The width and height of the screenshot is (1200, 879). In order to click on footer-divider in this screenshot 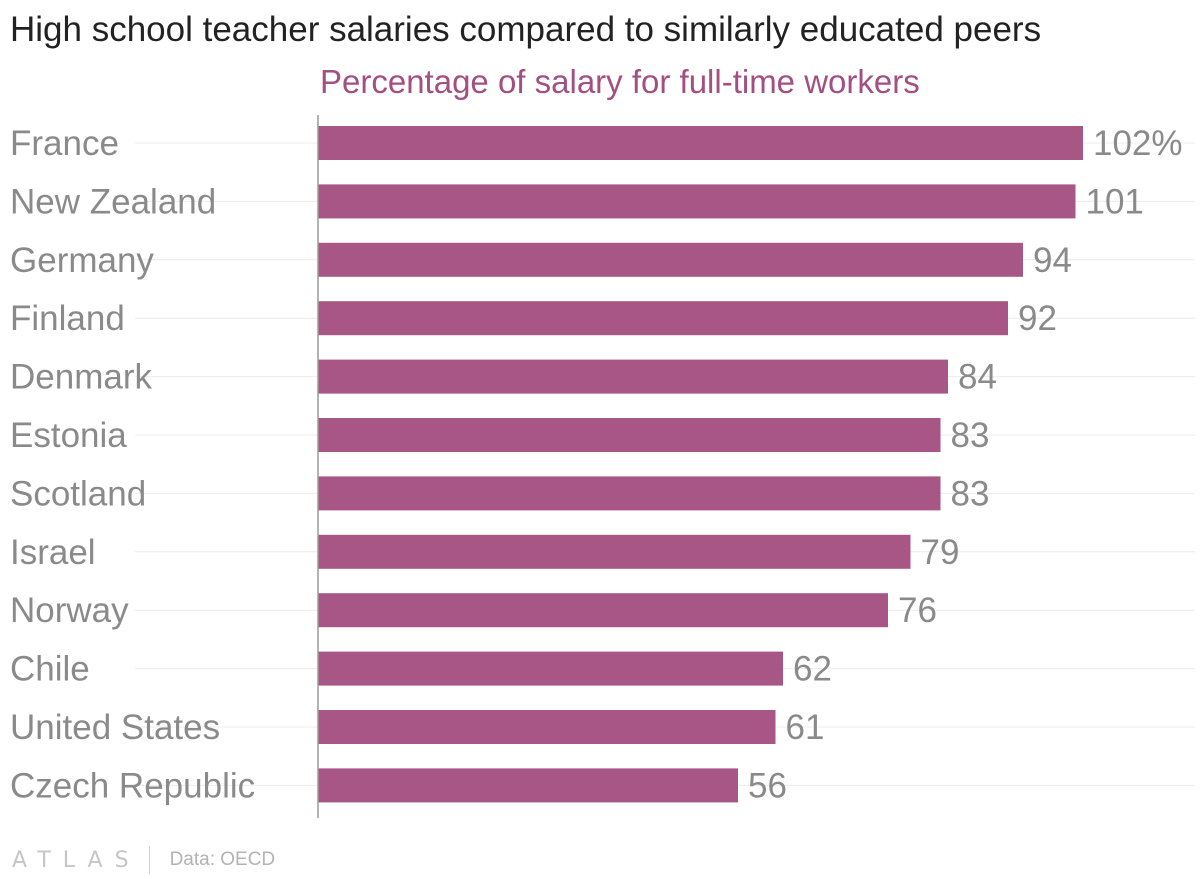, I will do `click(149, 860)`.